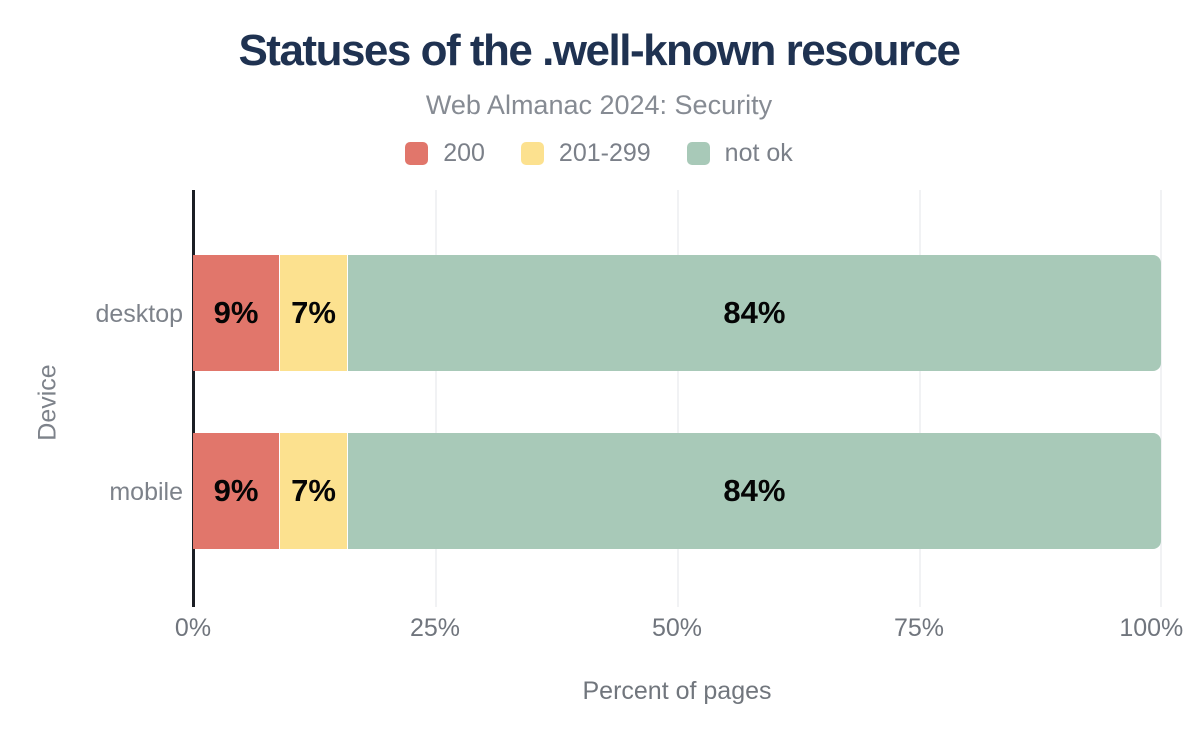 The image size is (1198, 742). Describe the element at coordinates (193, 398) in the screenshot. I see `y-axis-line` at that location.